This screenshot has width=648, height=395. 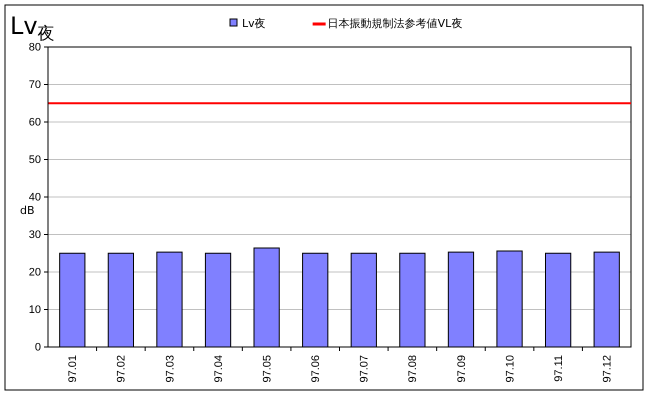 What do you see at coordinates (27, 210) in the screenshot?
I see `y-axis-title: dB` at bounding box center [27, 210].